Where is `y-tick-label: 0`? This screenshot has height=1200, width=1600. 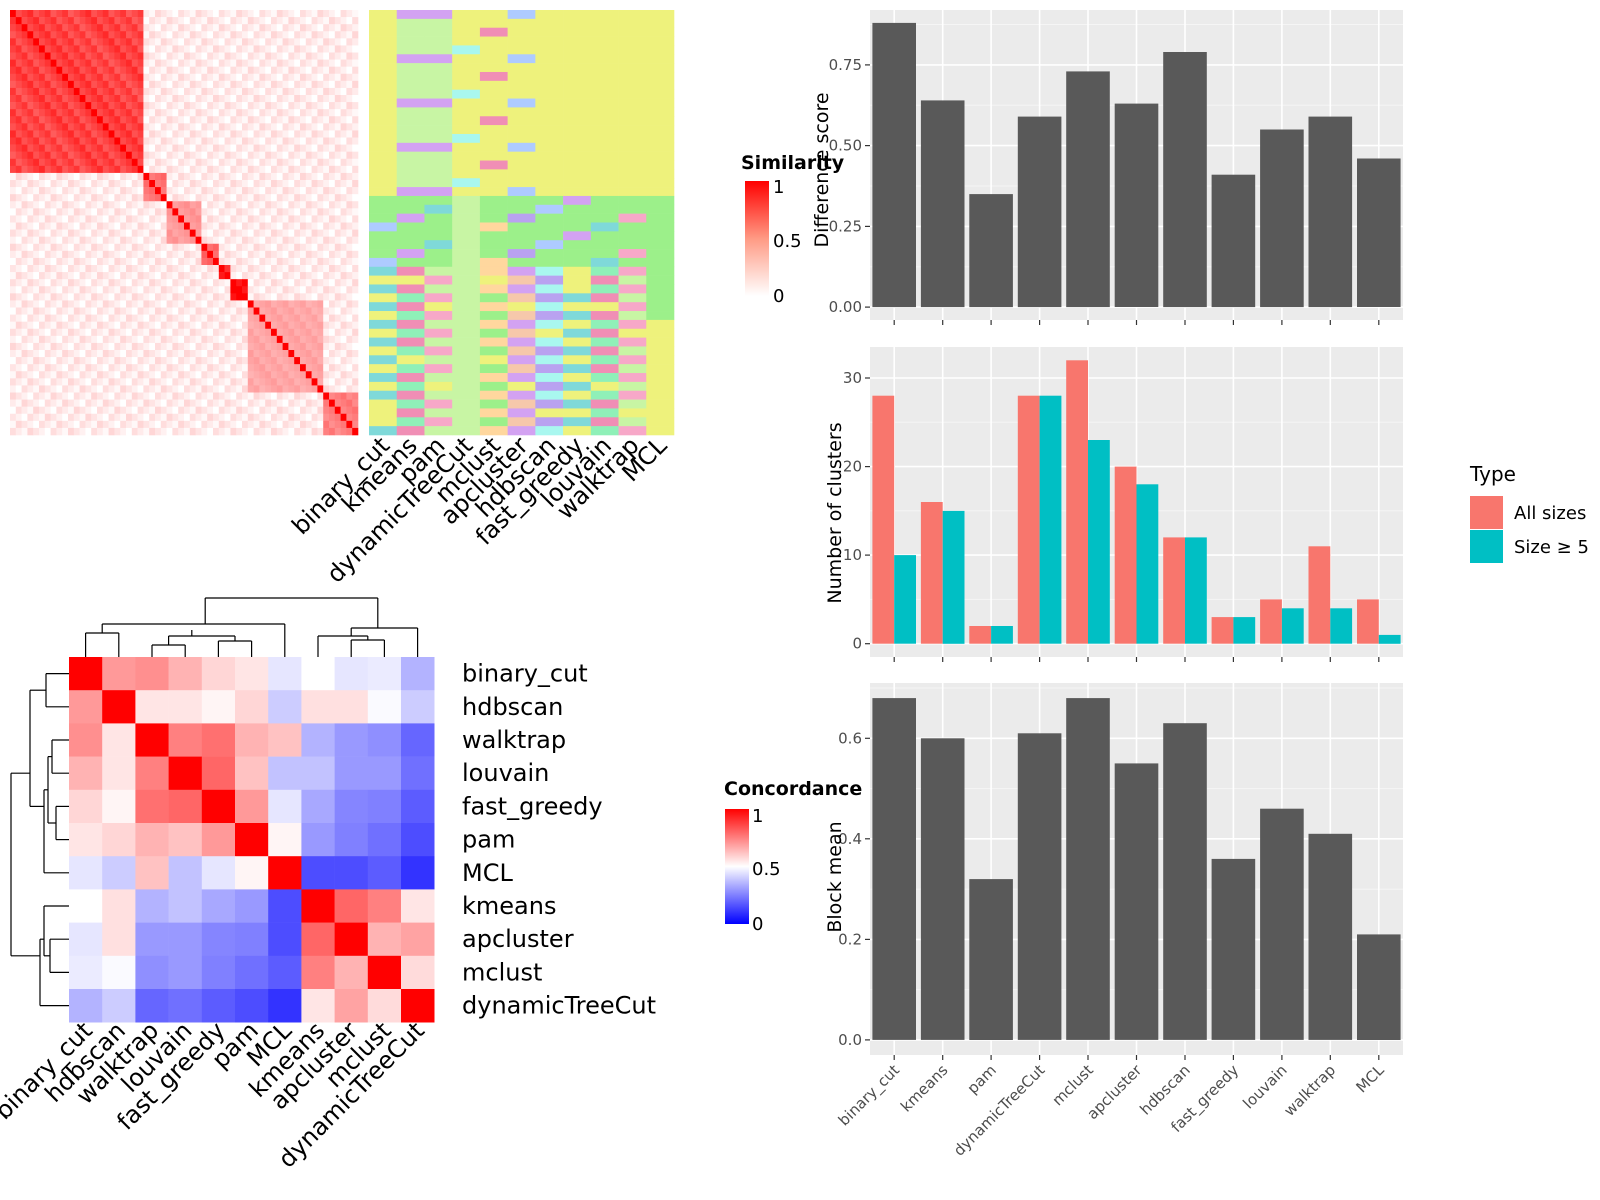 y-tick-label: 0 is located at coordinates (857, 644).